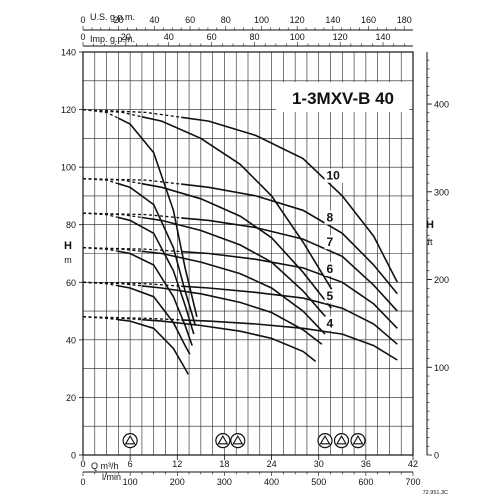 This screenshot has width=500, height=500. Describe the element at coordinates (130, 482) in the screenshot. I see `bottom-lmin-tick-label: 100` at that location.